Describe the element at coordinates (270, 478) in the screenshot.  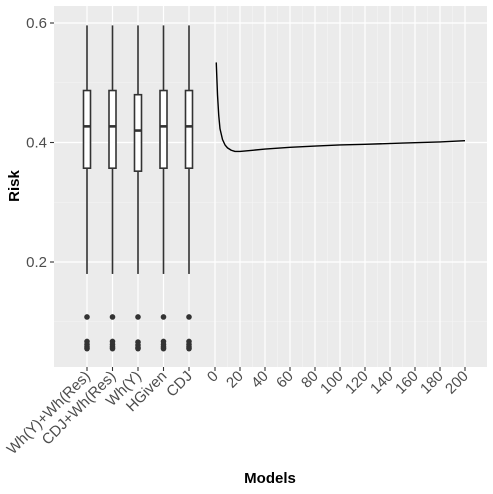
I see `x-axis-title: Models` at that location.